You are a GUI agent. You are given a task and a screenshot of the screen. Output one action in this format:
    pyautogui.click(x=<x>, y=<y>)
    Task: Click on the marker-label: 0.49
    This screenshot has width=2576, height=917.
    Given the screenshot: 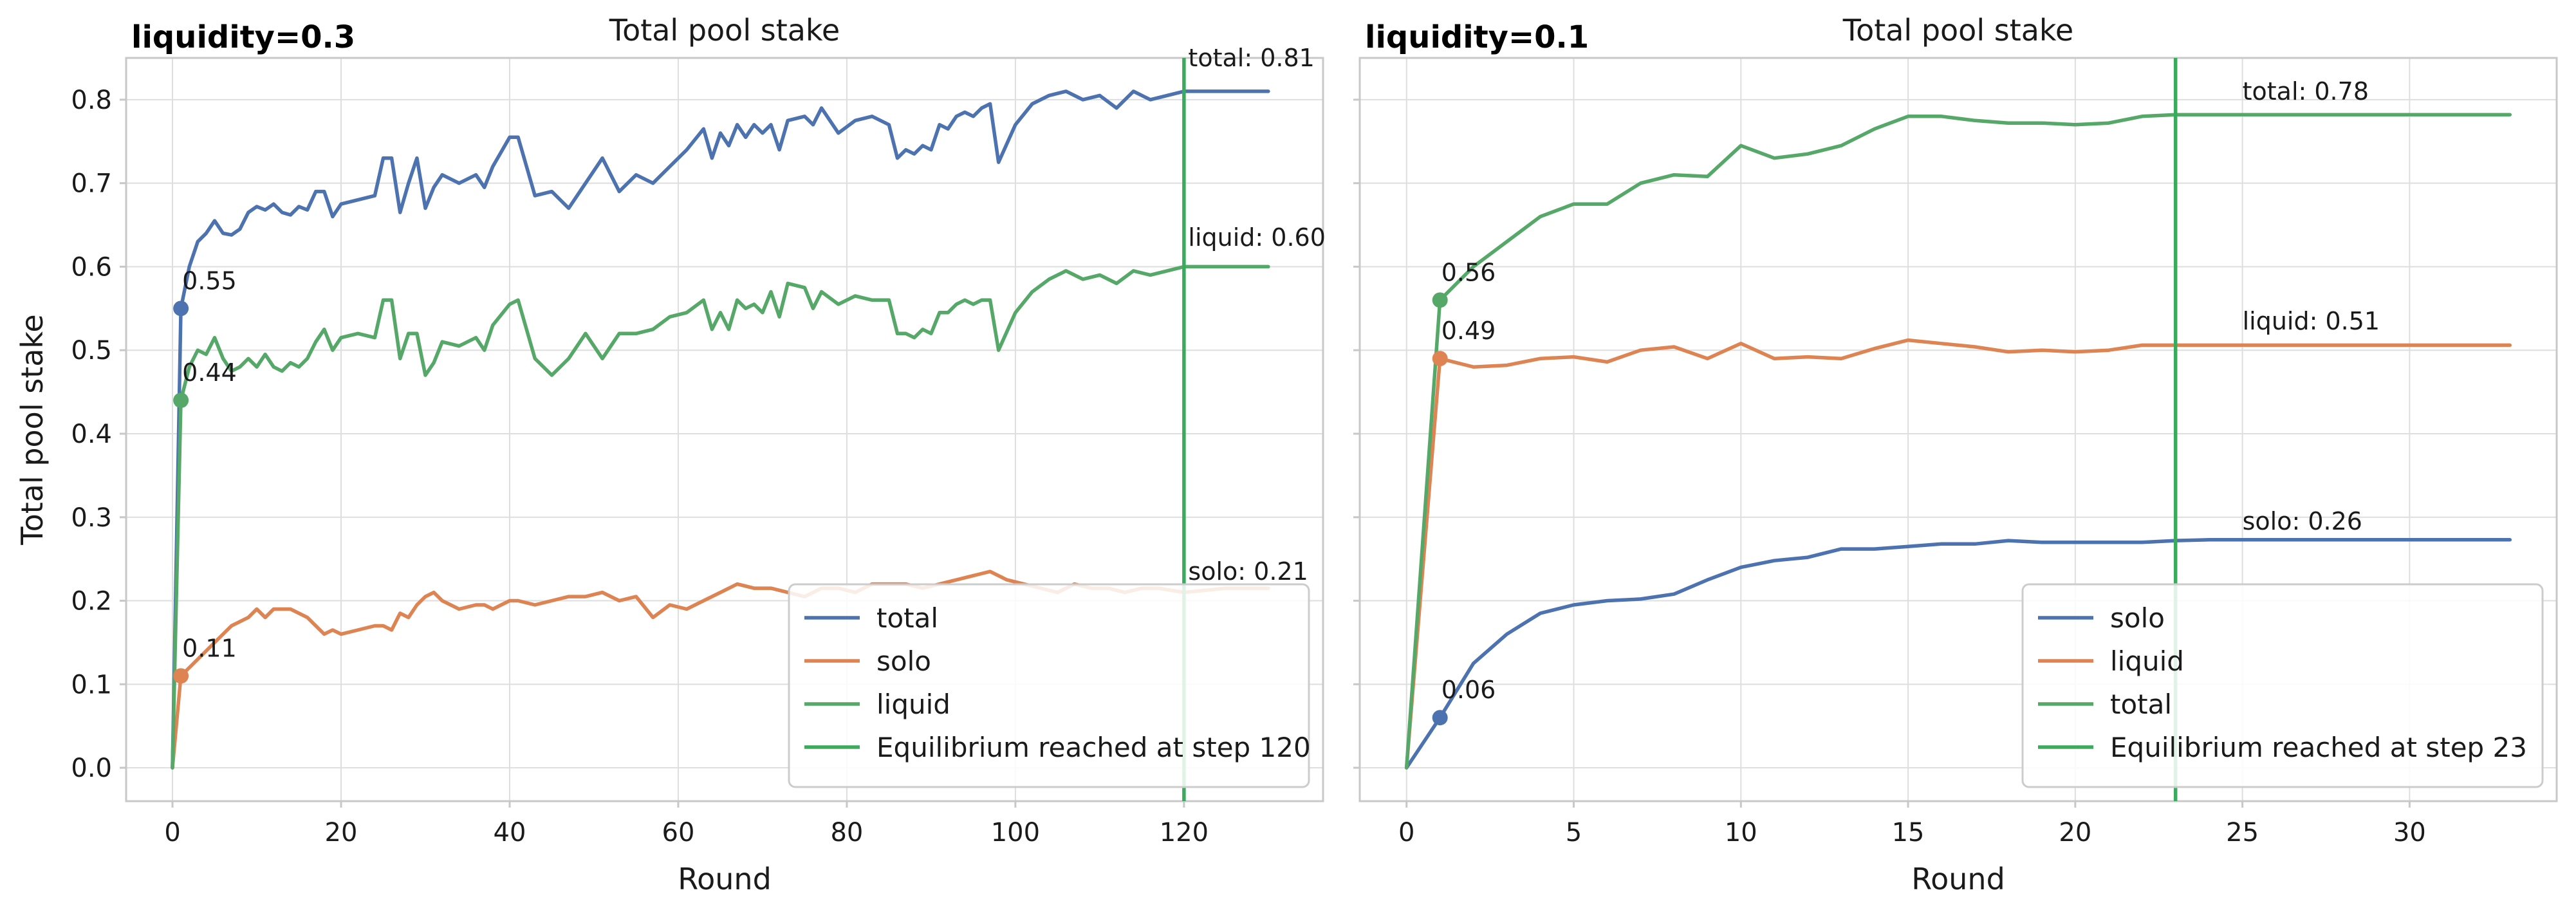 What is the action you would take?
    pyautogui.click(x=1468, y=331)
    